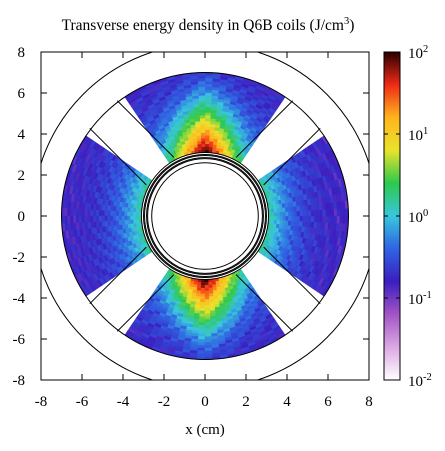 This screenshot has height=451, width=445. What do you see at coordinates (19, 340) in the screenshot?
I see `y-tick-label: -6` at bounding box center [19, 340].